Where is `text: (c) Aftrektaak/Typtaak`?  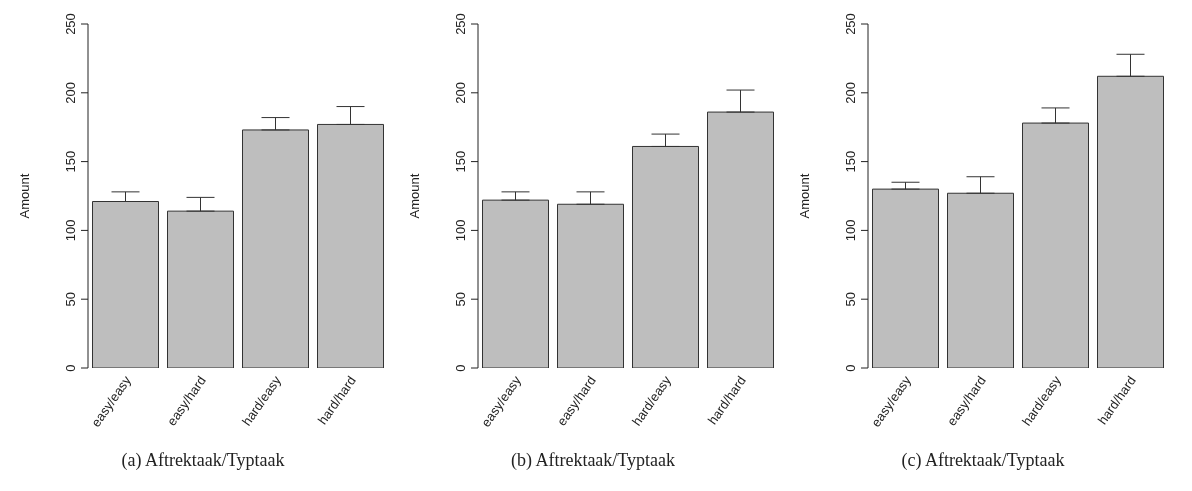 text: (c) Aftrektaak/Typtaak is located at coordinates (983, 460).